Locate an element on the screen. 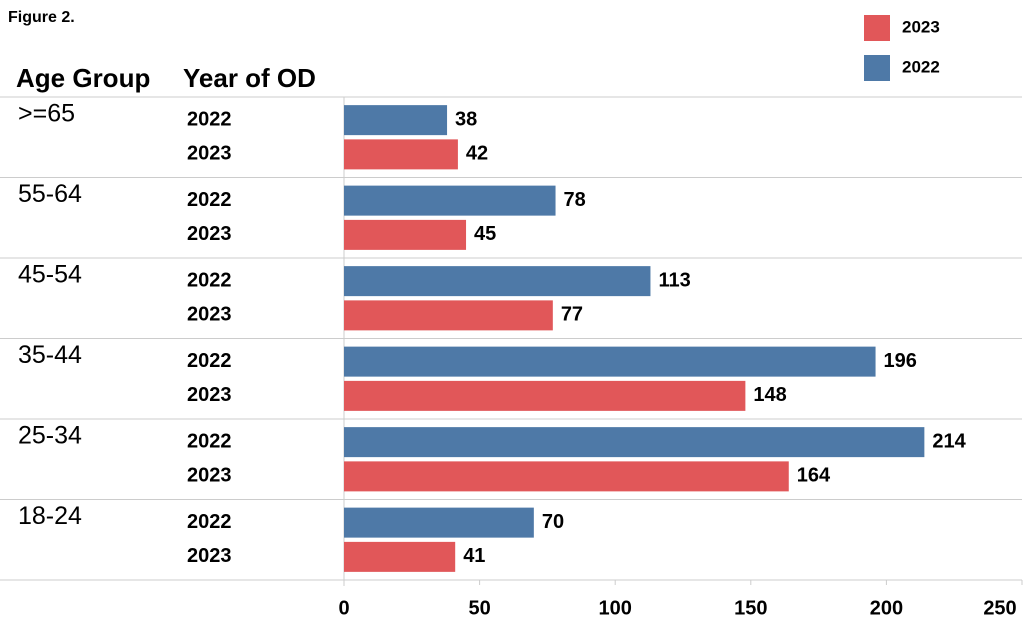  data-label: 78 is located at coordinates (575, 200).